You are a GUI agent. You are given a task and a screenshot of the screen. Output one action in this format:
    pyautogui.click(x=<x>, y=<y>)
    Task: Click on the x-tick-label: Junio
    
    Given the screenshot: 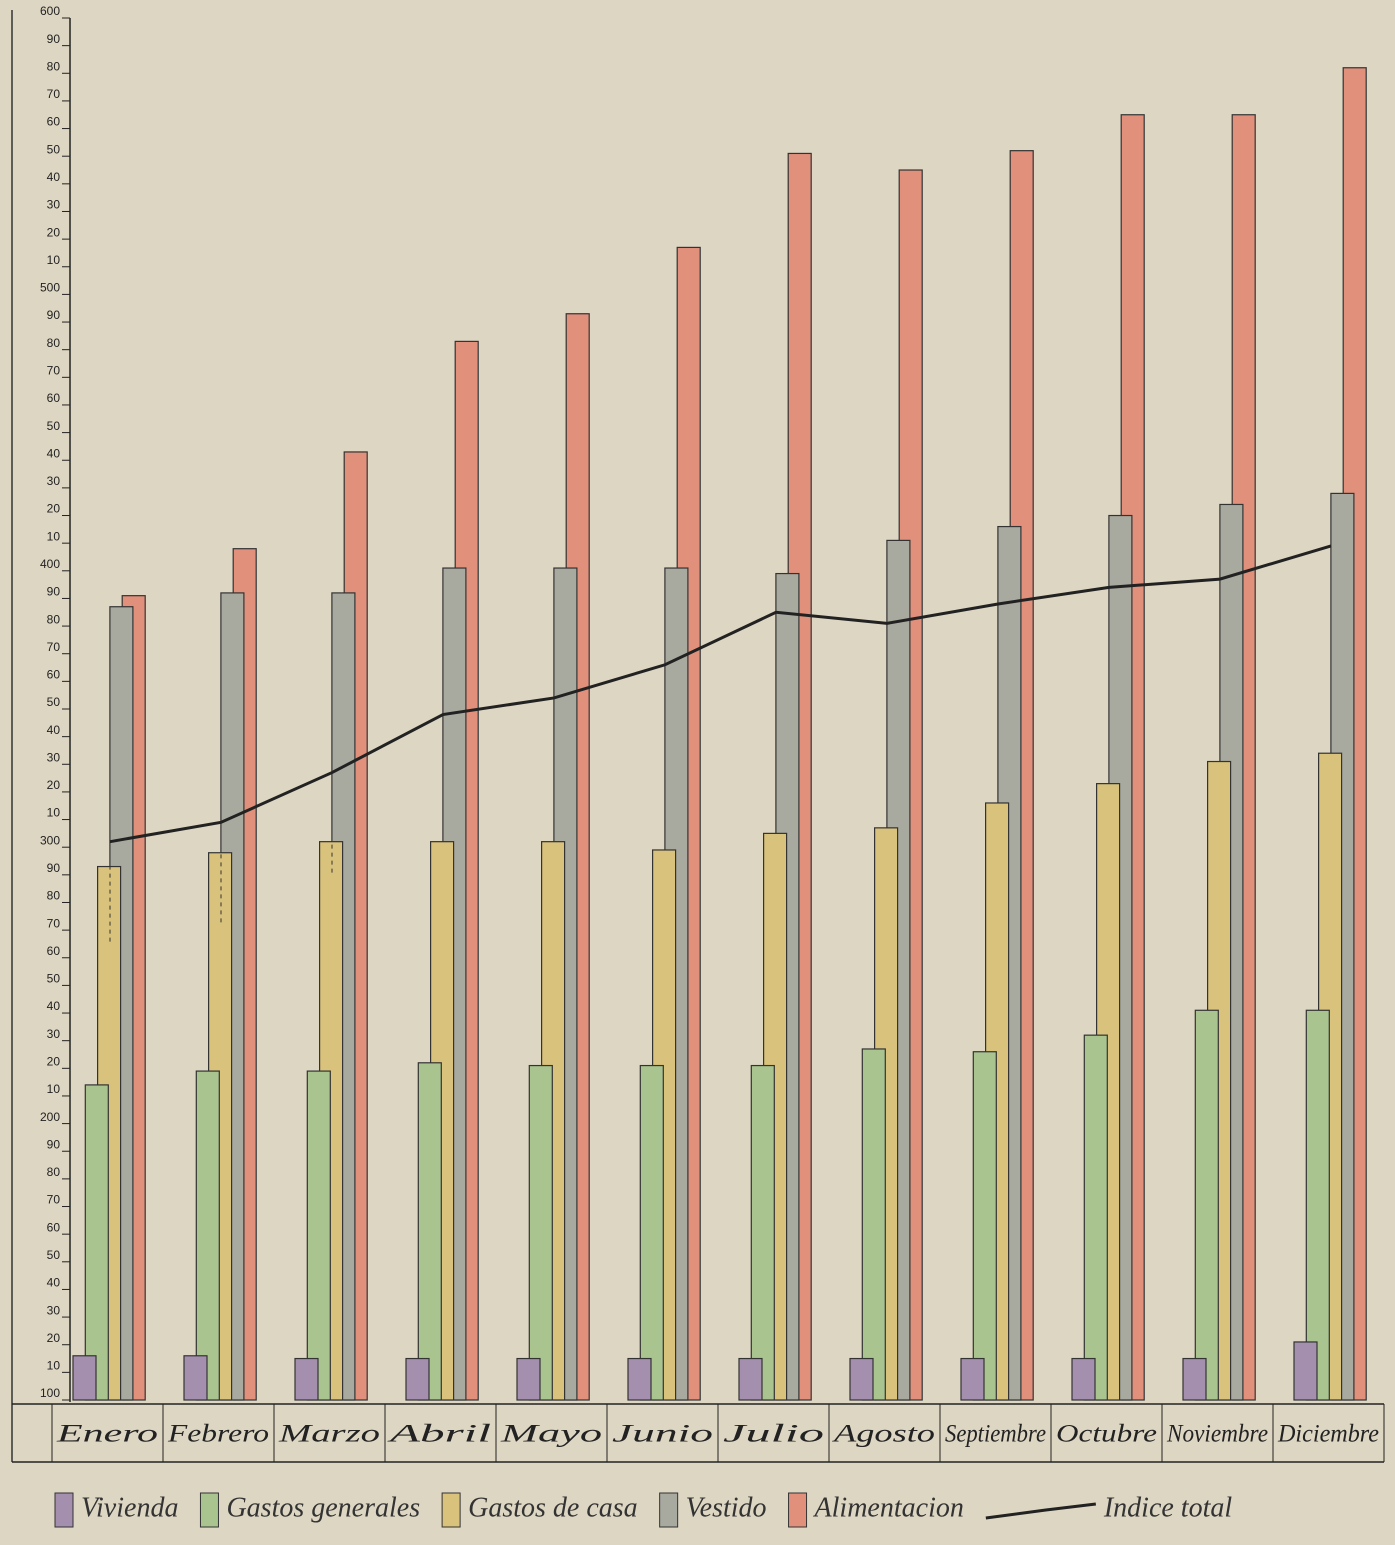 What is the action you would take?
    pyautogui.click(x=662, y=1434)
    